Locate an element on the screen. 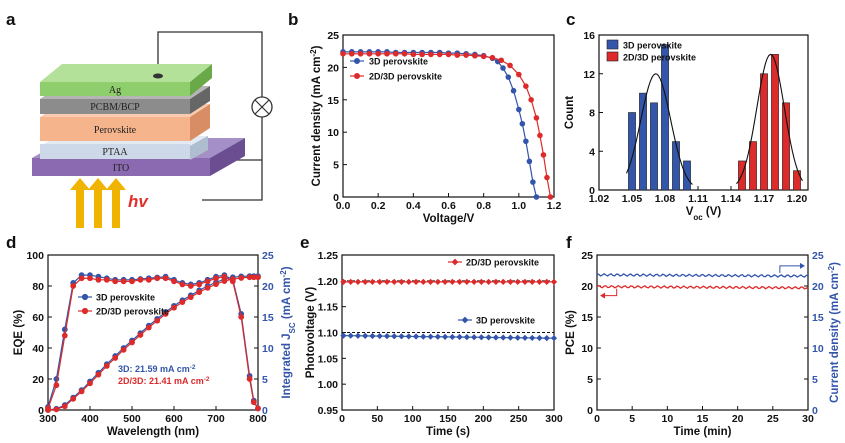  contact-dot is located at coordinates (158, 76).